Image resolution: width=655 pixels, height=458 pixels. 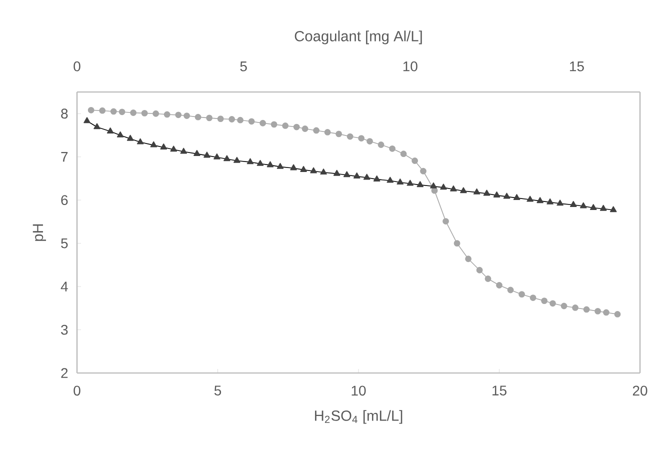 I want to click on x-tick-label: 20, so click(x=640, y=391).